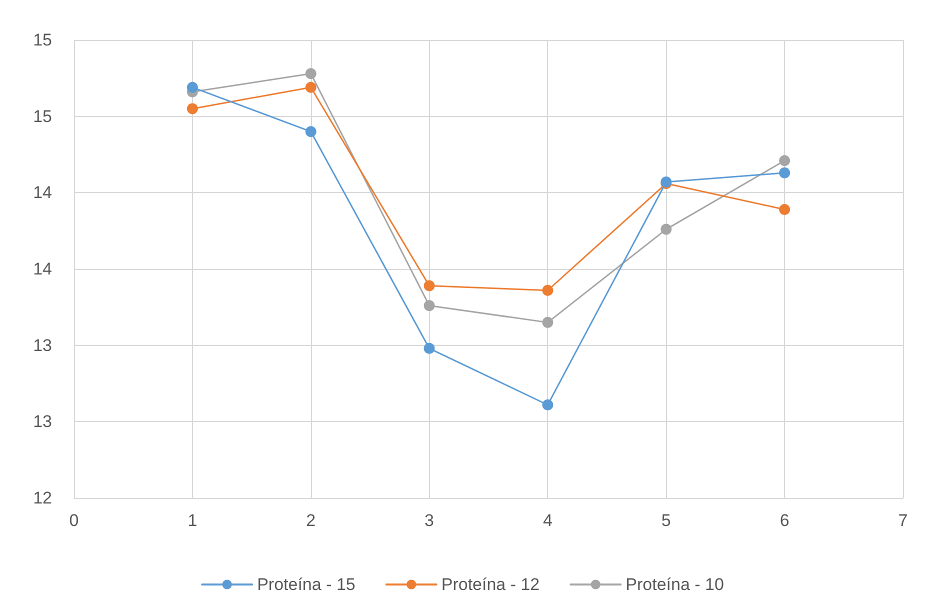  I want to click on x-tick-label: 4, so click(547, 520).